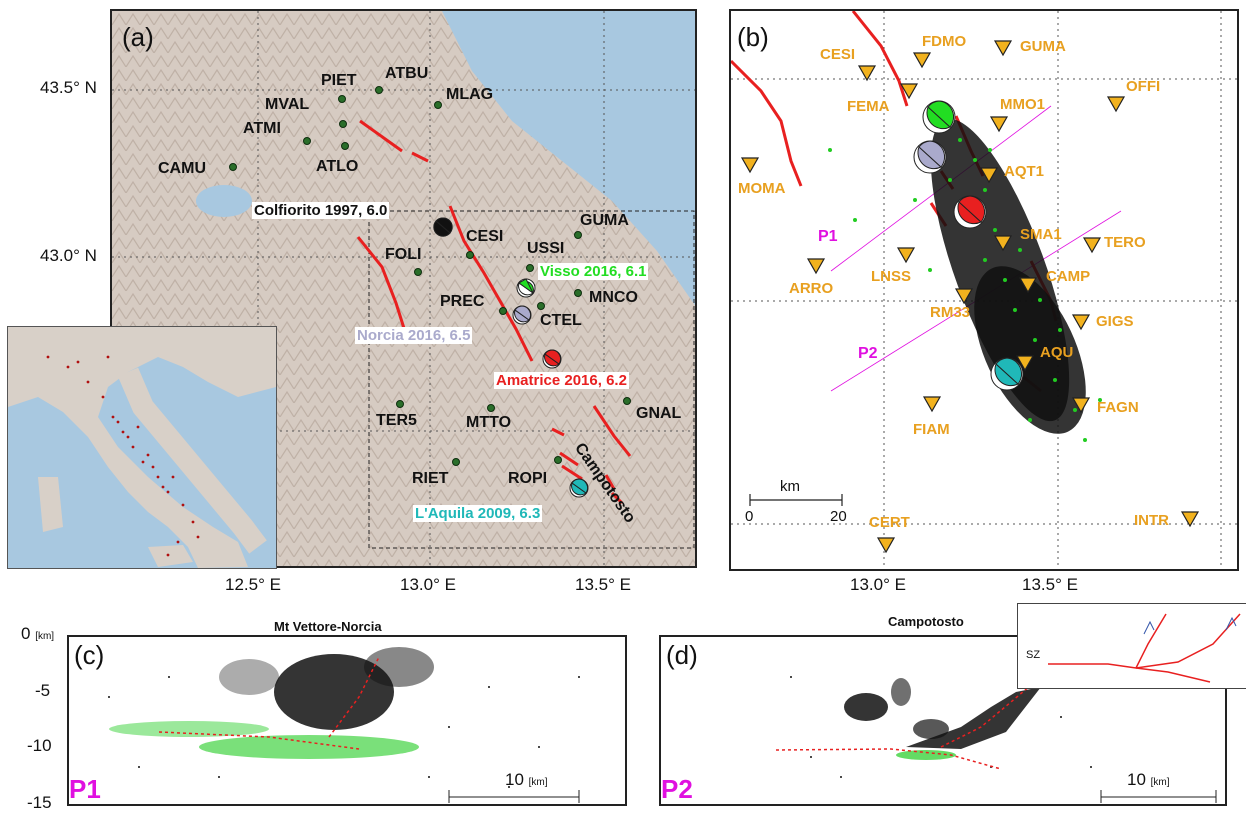 The height and width of the screenshot is (813, 1246). I want to click on lon-tick-13-0: 13.0° E, so click(428, 584).